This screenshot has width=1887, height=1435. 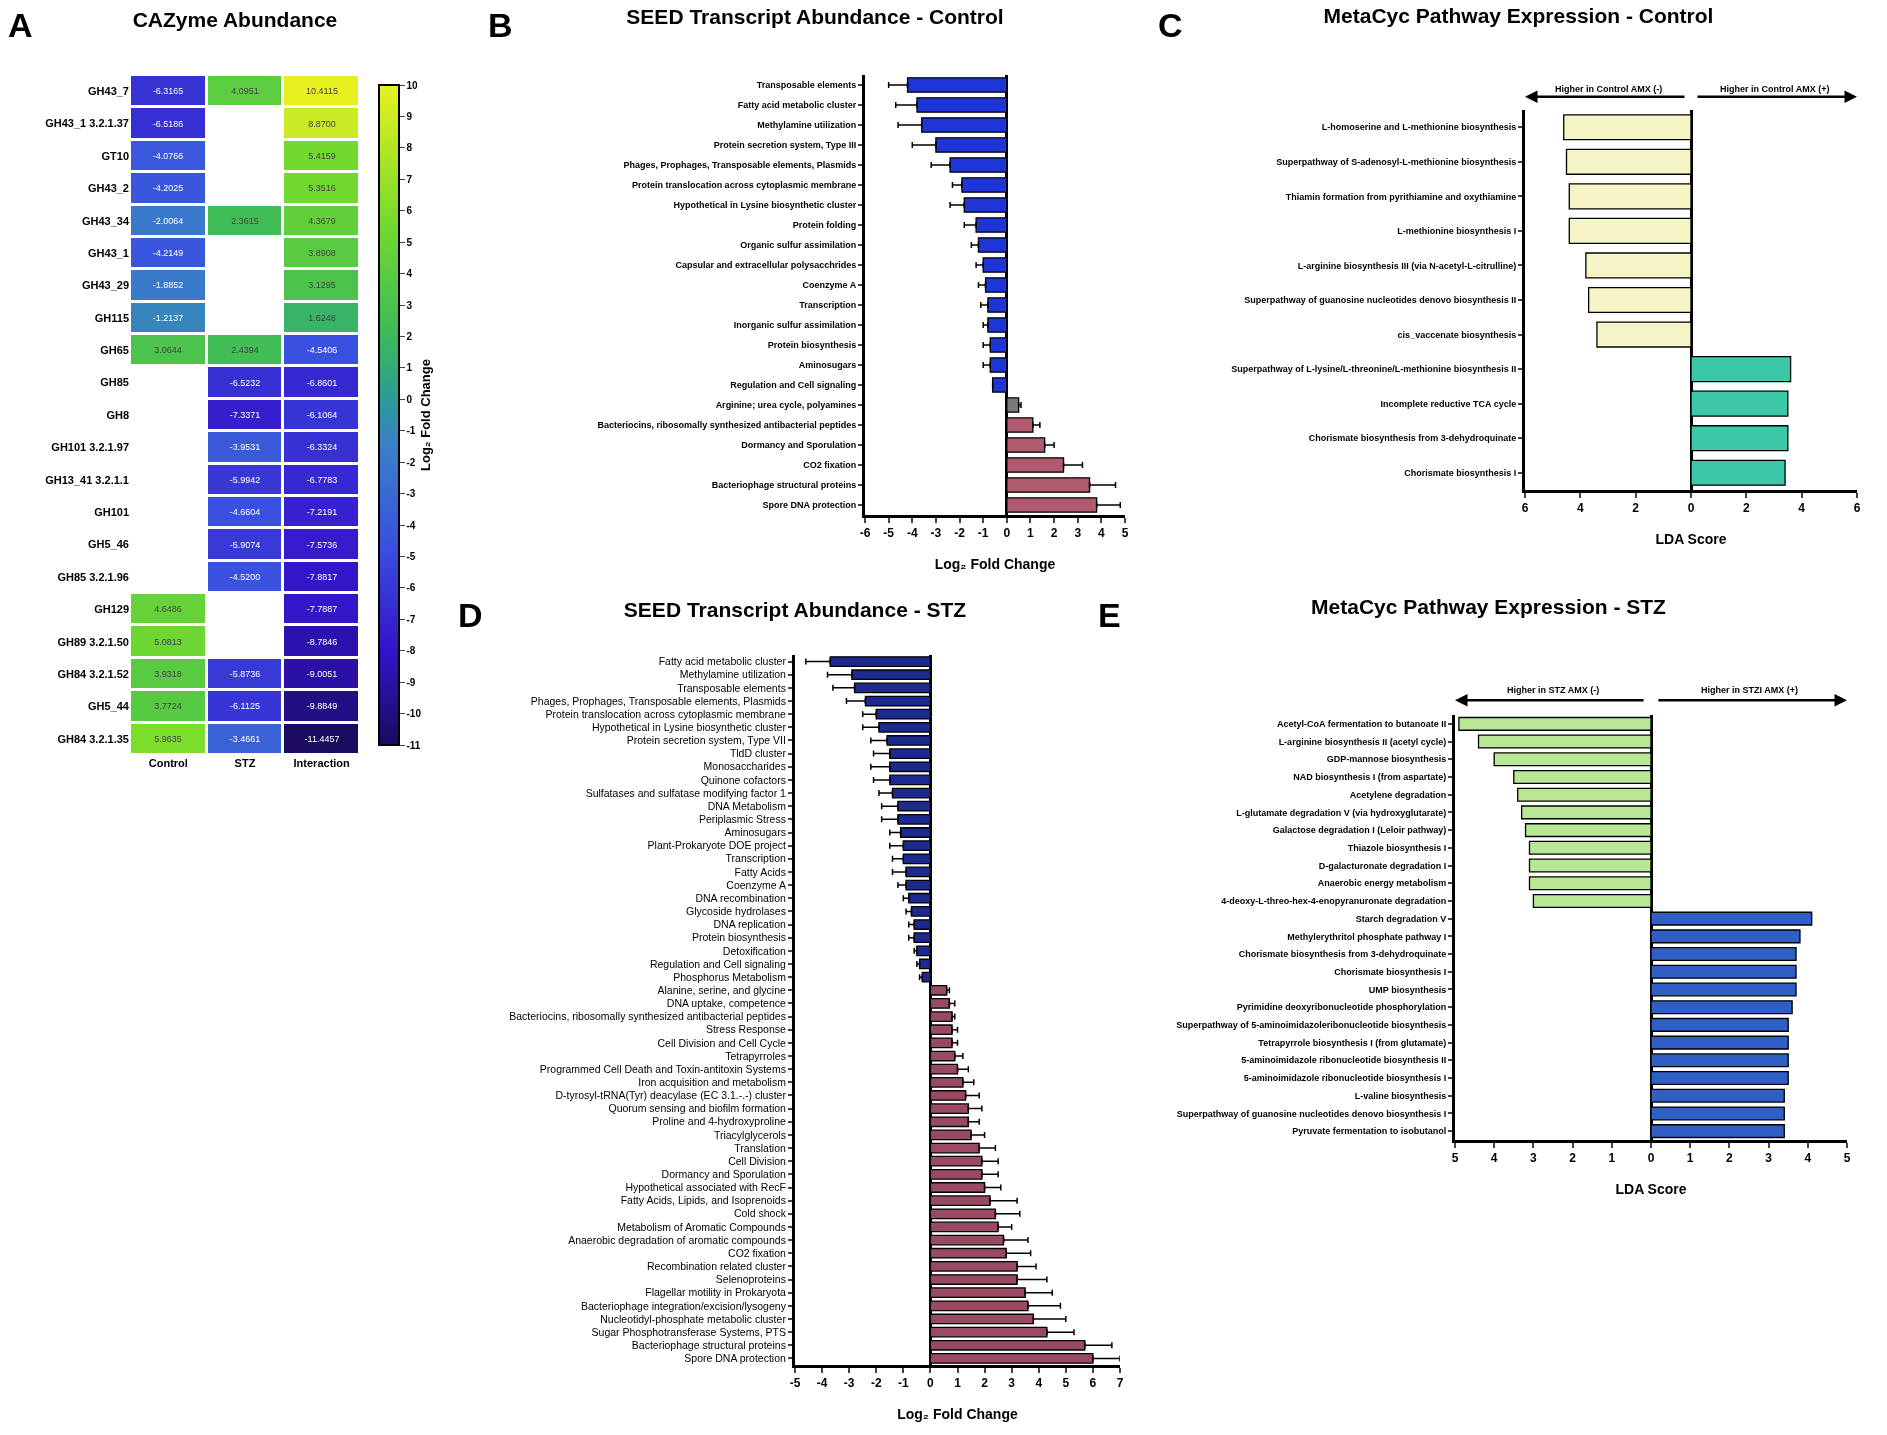 What do you see at coordinates (322, 124) in the screenshot?
I see `data-label: 8.8700` at bounding box center [322, 124].